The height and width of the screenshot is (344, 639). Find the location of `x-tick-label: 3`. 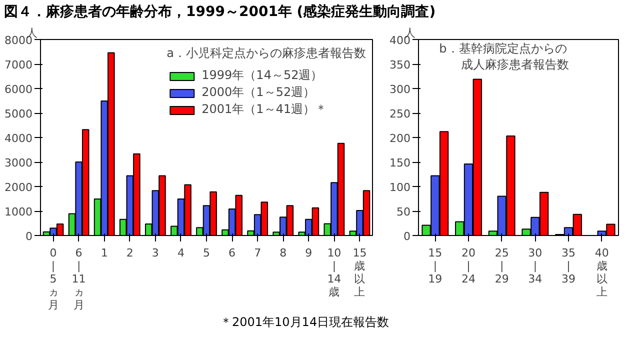

x-tick-label: 3 is located at coordinates (155, 253).